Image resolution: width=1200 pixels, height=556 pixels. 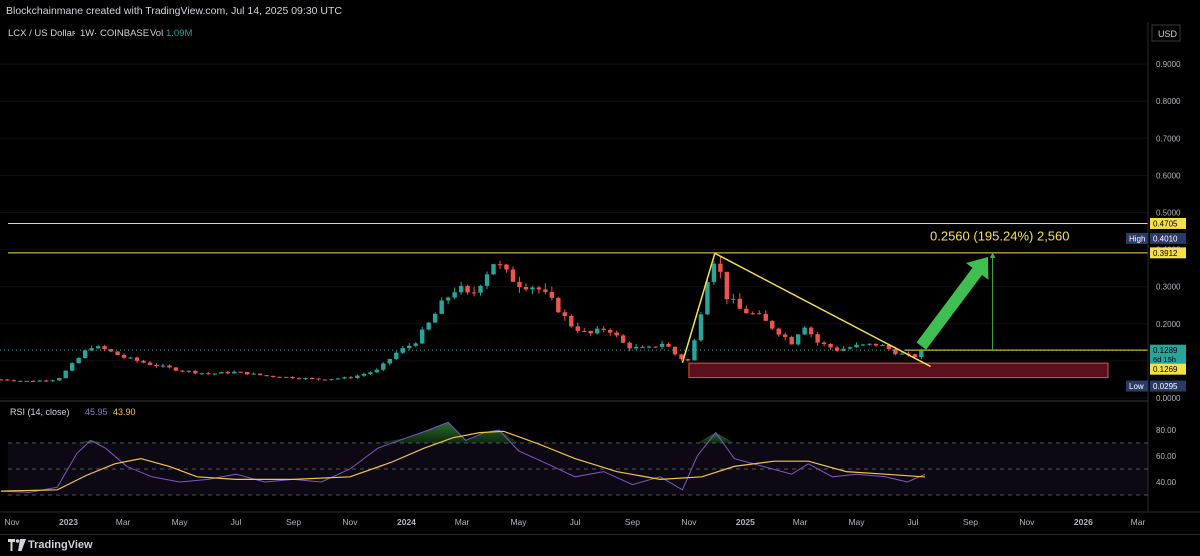 I want to click on support-zone, so click(x=898, y=370).